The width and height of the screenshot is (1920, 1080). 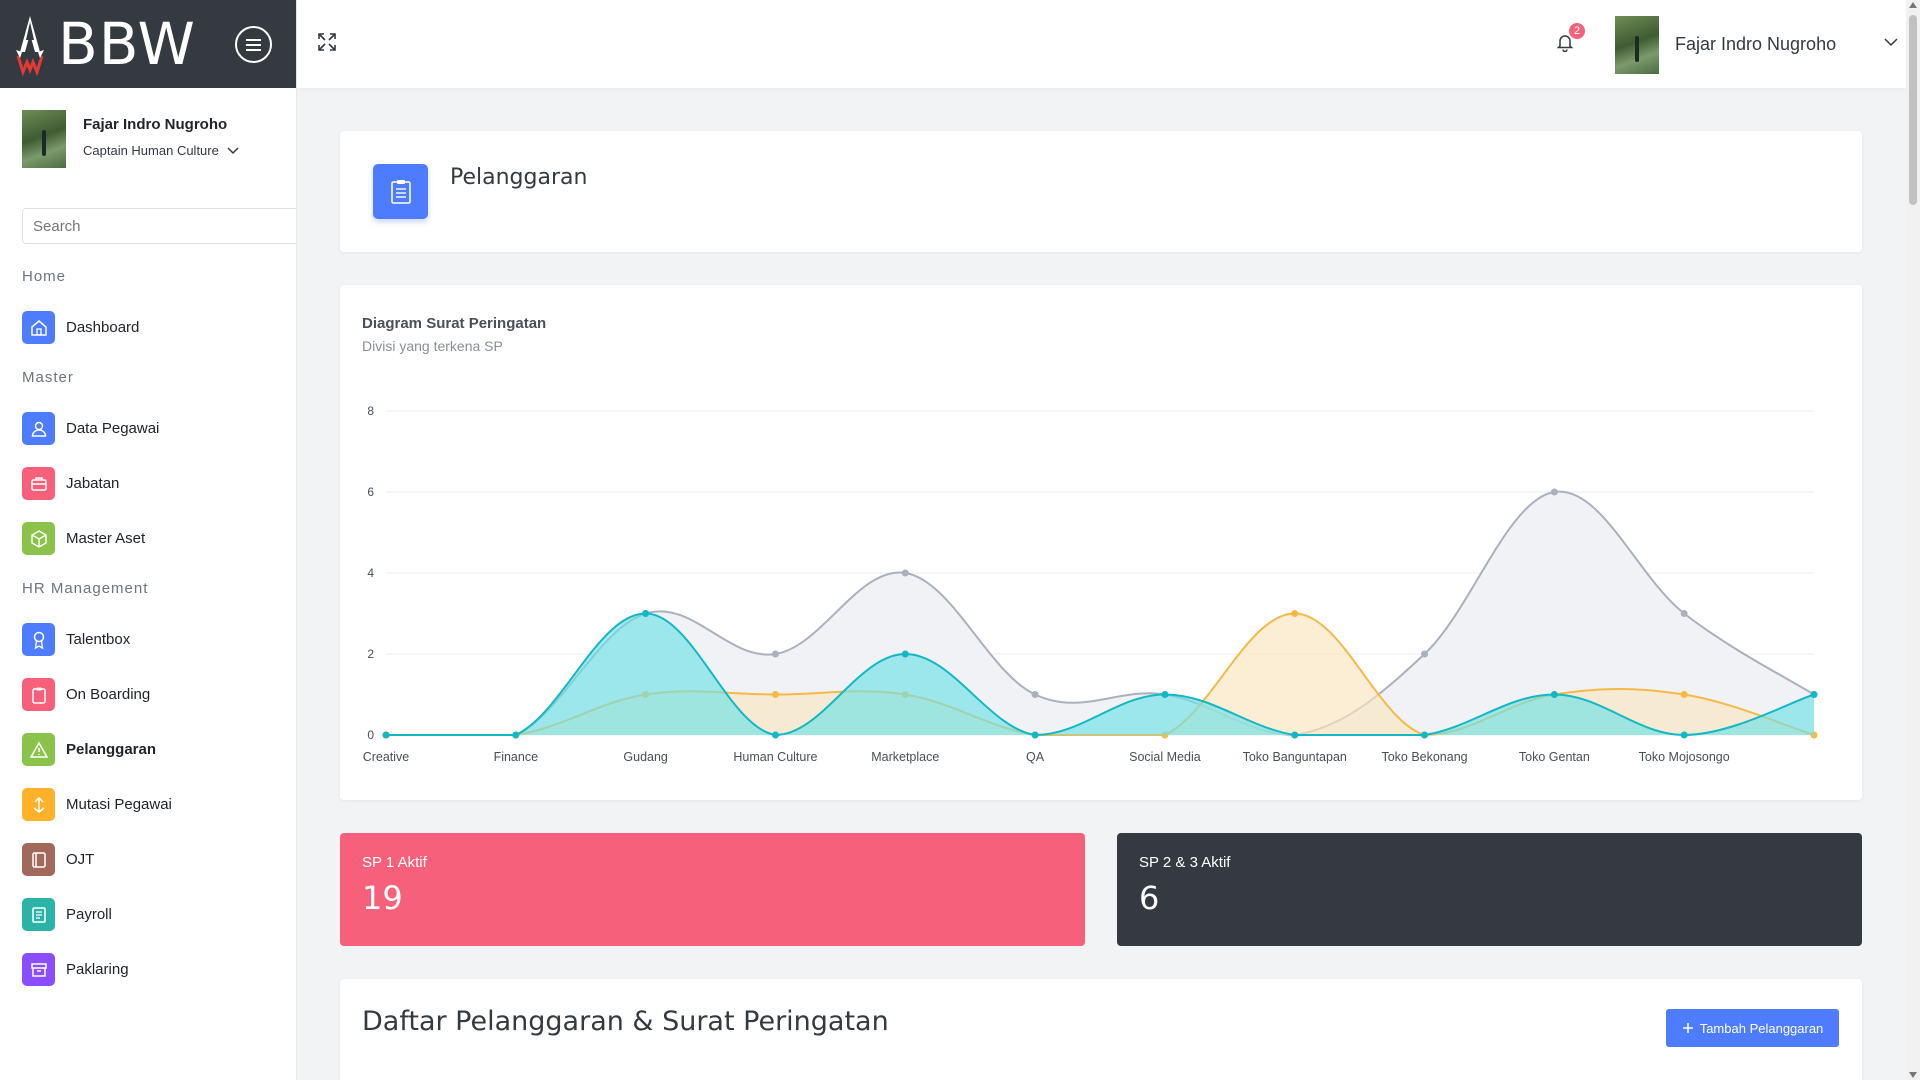 I want to click on stat-value: 6, so click(x=1149, y=898).